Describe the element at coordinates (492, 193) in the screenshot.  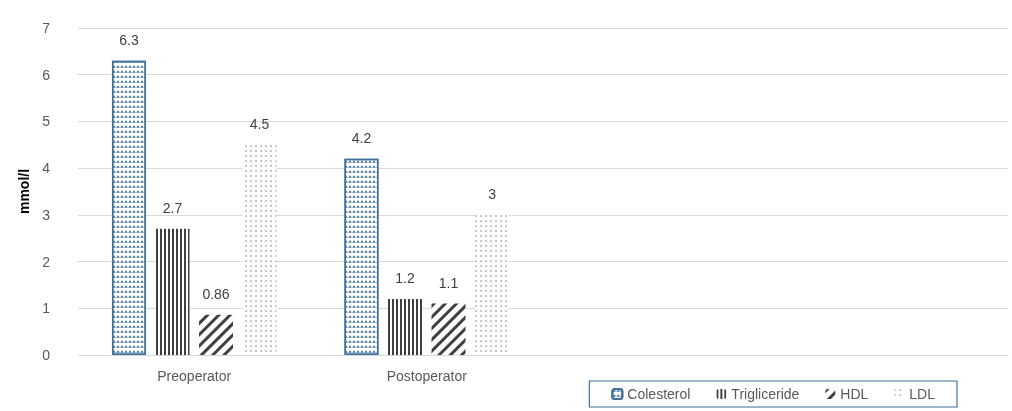
I see `data-label: 3` at that location.